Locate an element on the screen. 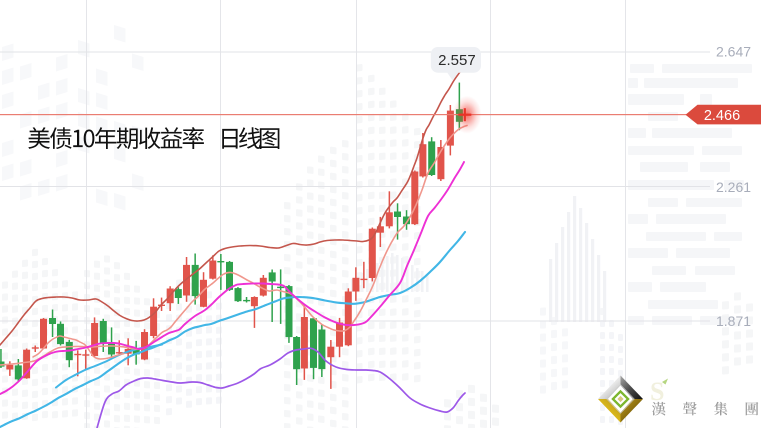 The image size is (761, 433). svg-text: 2.647 is located at coordinates (733, 52).